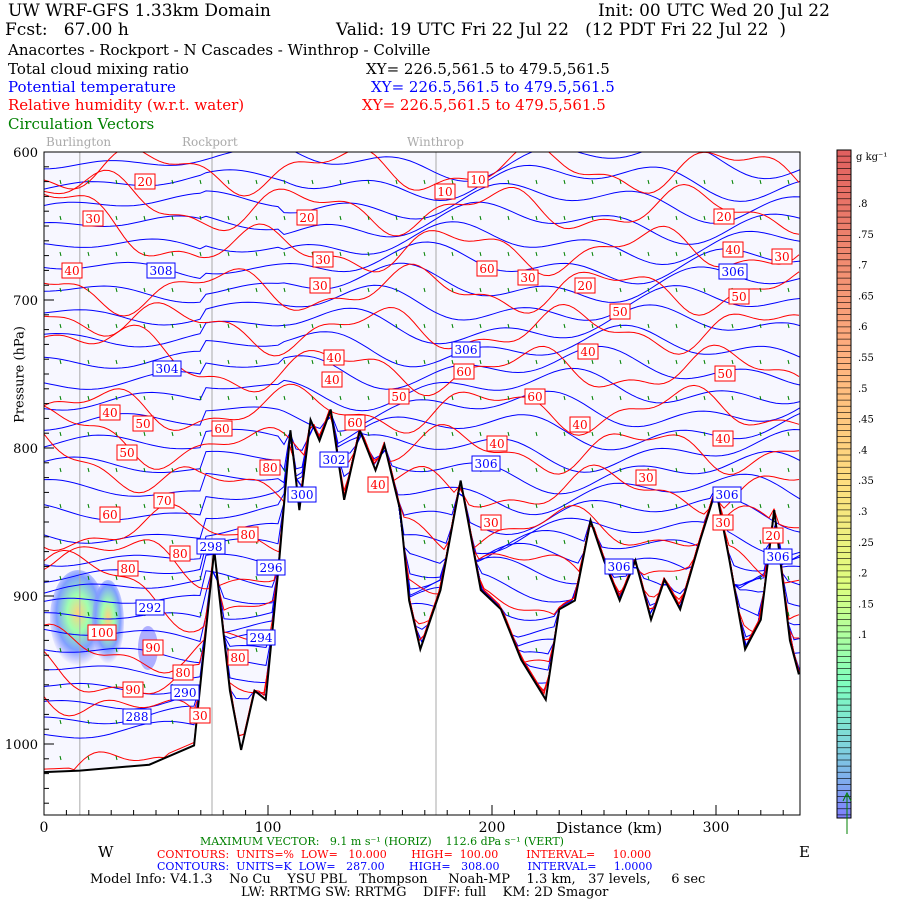  I want to click on rh-contour, so click(422, 360).